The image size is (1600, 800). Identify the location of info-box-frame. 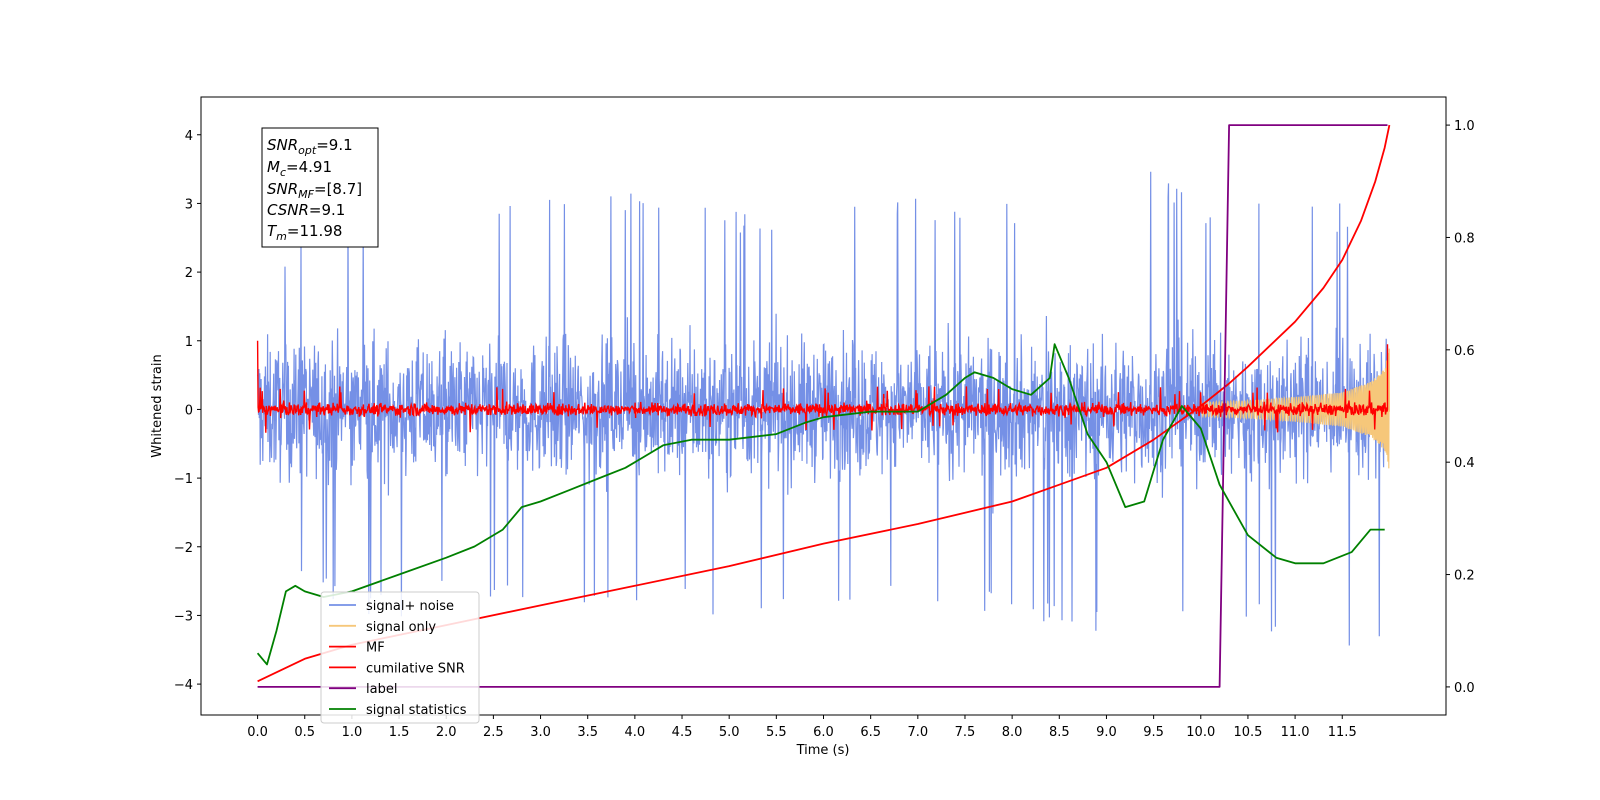
(320, 187).